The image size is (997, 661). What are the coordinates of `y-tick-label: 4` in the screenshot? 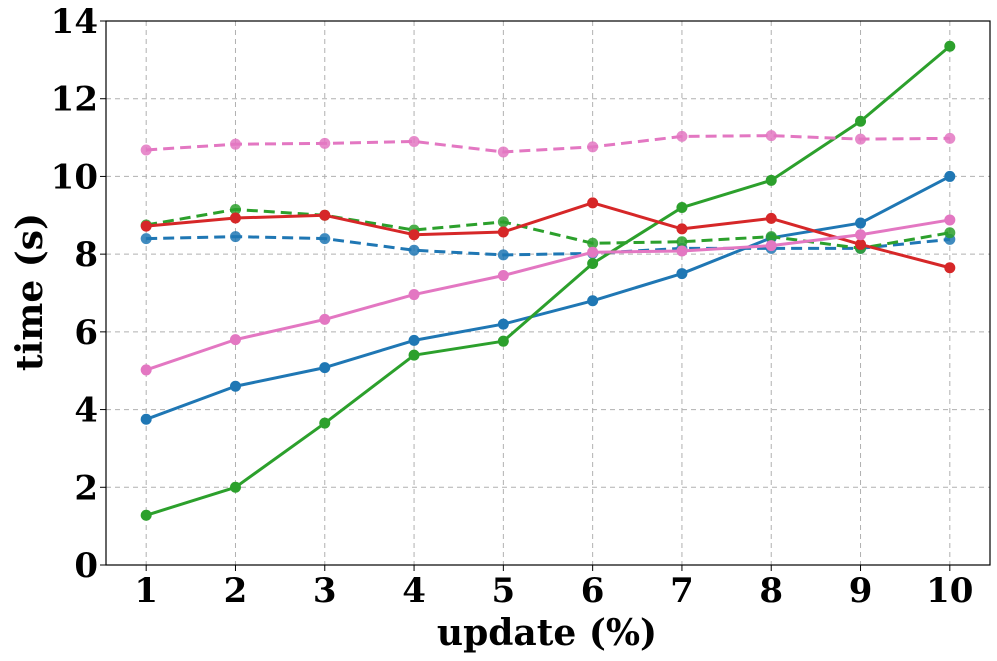 It's located at (86, 411).